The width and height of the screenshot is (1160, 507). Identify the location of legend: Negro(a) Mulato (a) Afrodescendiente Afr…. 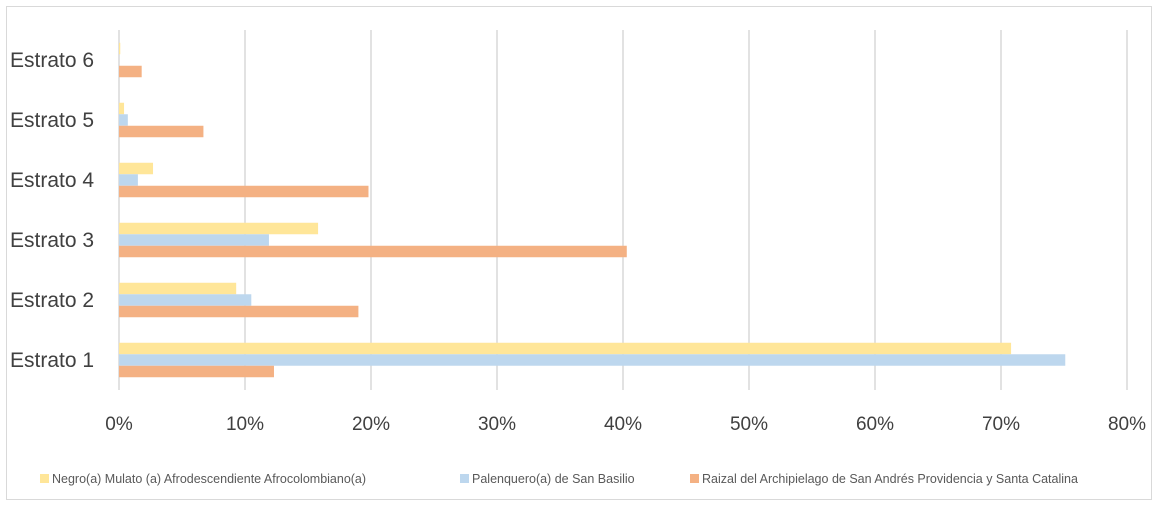
(559, 479).